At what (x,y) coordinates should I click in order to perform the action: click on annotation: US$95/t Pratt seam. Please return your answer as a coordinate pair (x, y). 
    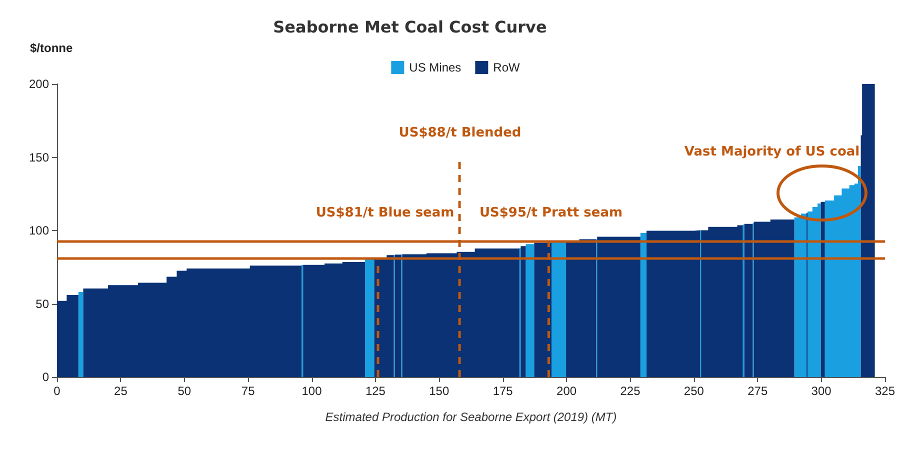
    Looking at the image, I should click on (551, 213).